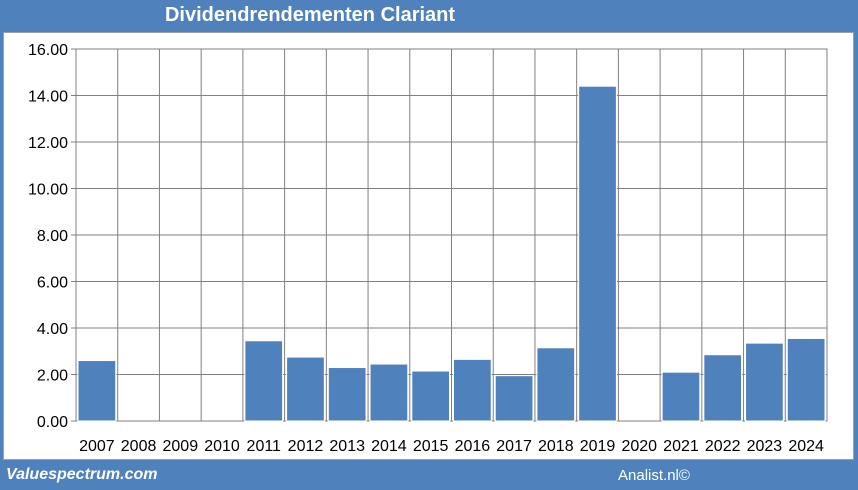 This screenshot has width=858, height=490. I want to click on x-tick-label: 2007, so click(97, 446).